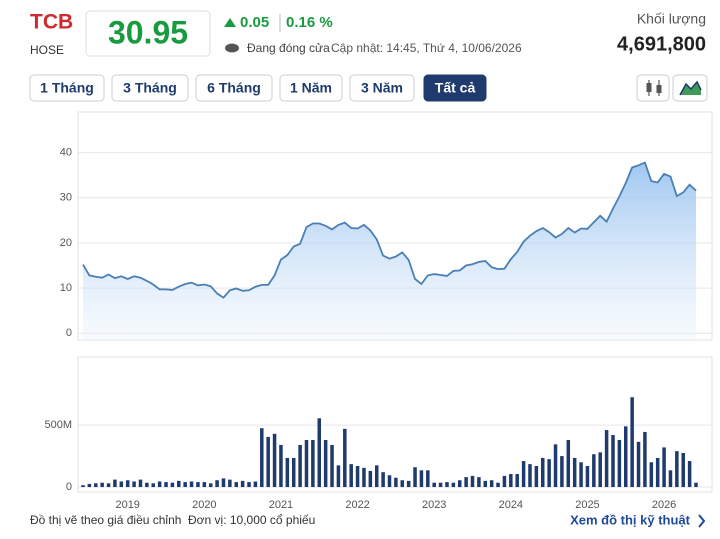 The image size is (720, 539). I want to click on link-chevron, so click(702, 521).